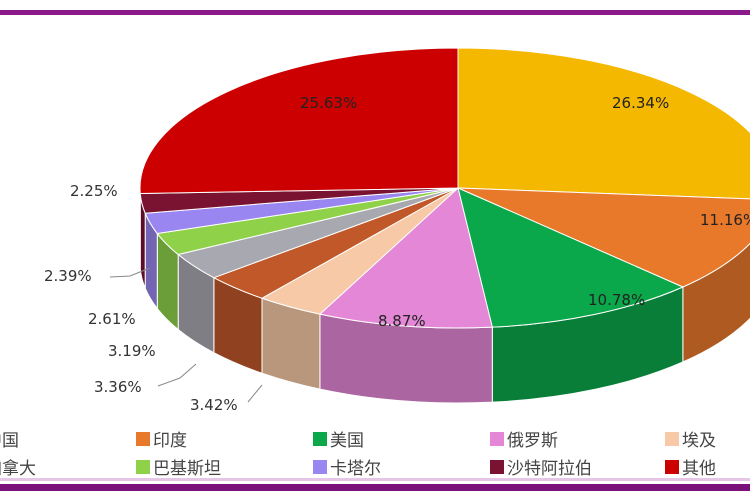  What do you see at coordinates (170, 441) in the screenshot?
I see `legend-label: 印度` at bounding box center [170, 441].